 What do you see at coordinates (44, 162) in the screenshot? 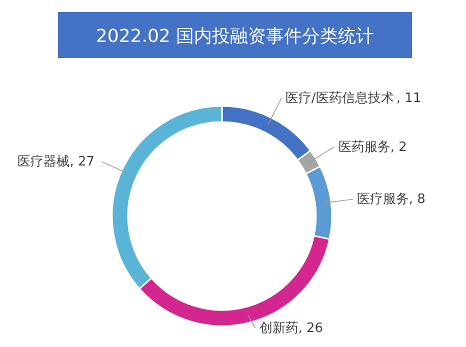
I see `slice-label: 医疗器械` at bounding box center [44, 162].